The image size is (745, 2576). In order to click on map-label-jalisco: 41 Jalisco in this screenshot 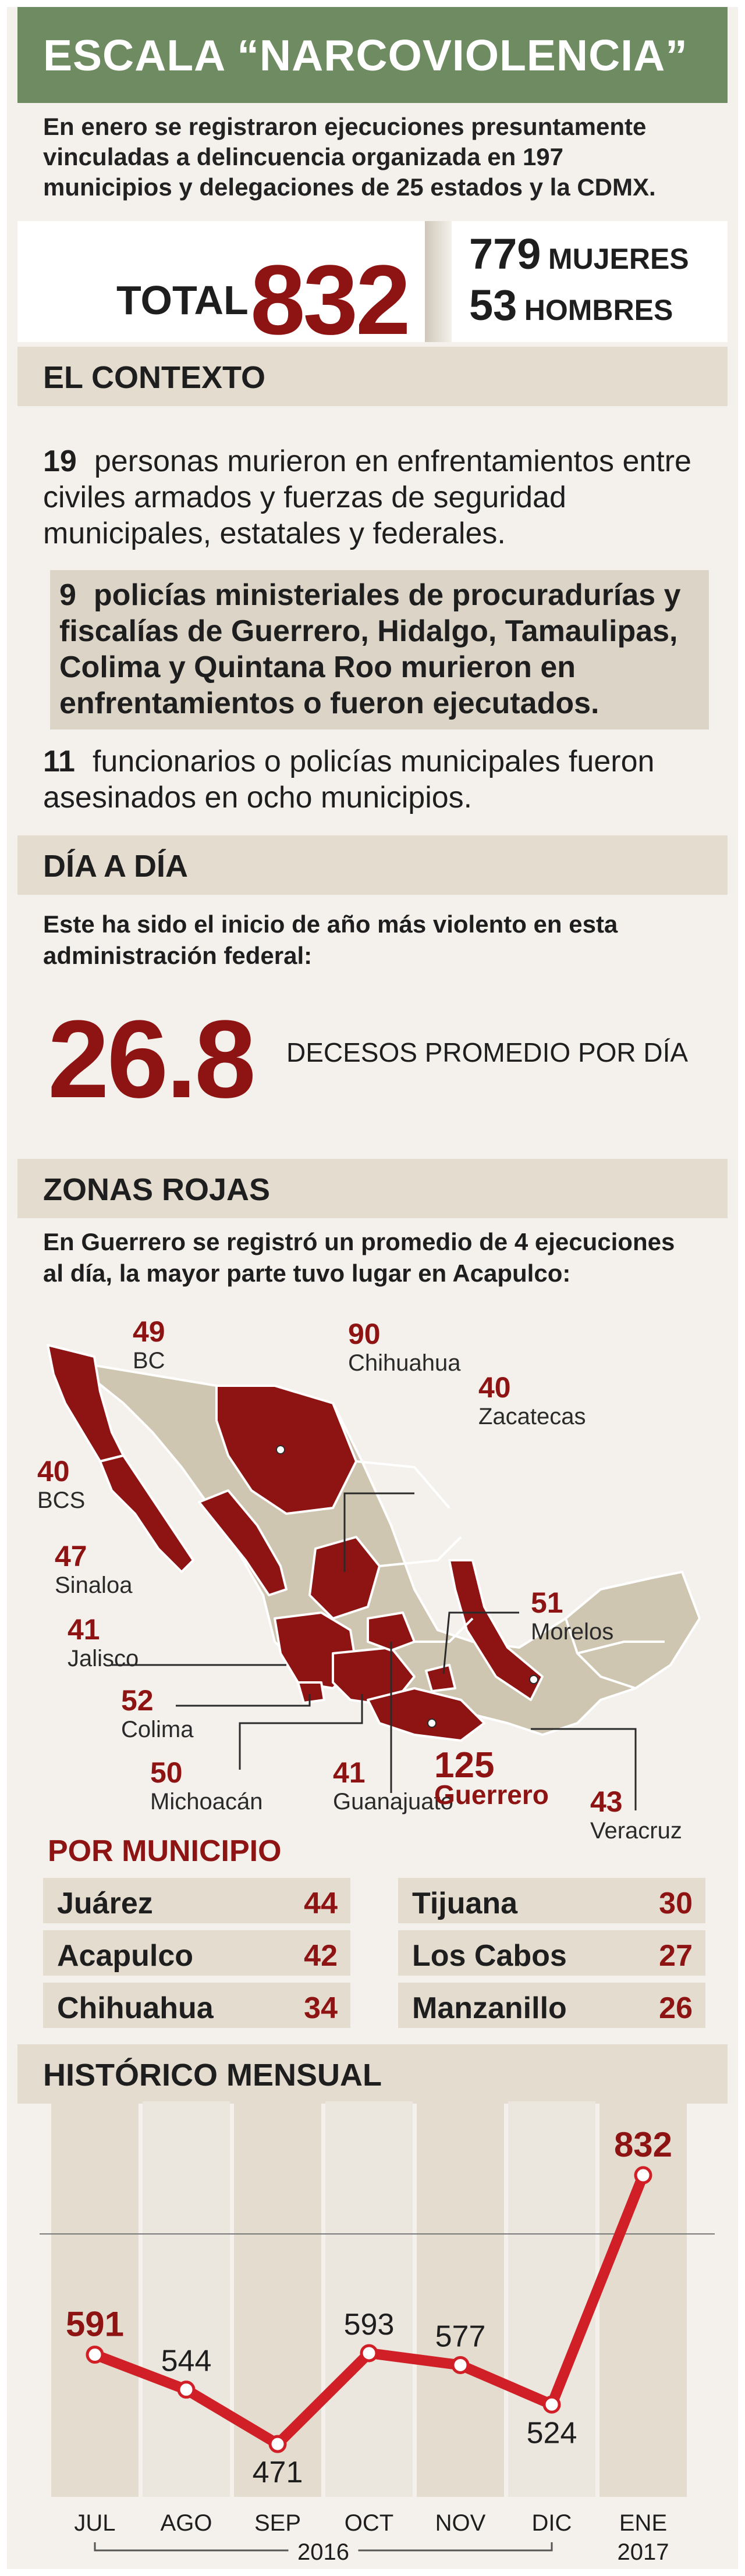, I will do `click(103, 1642)`.